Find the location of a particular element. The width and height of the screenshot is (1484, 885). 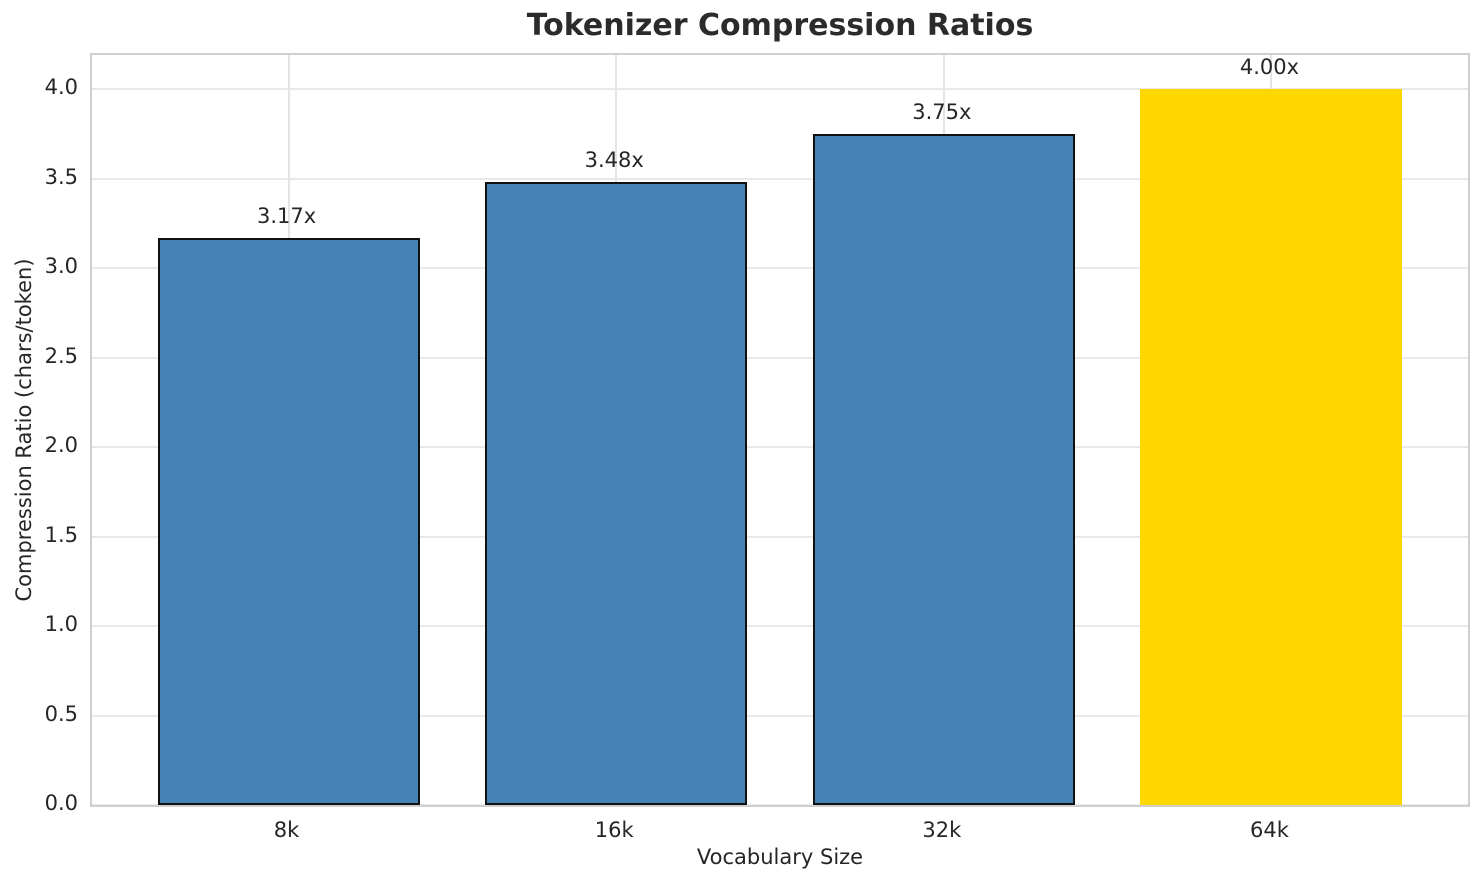

bar-16k is located at coordinates (616, 493).